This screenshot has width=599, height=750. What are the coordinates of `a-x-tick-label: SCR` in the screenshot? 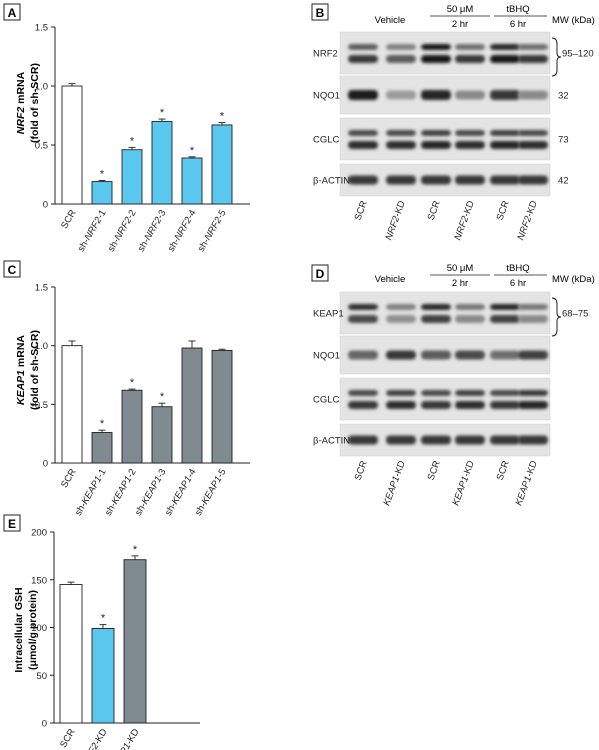 It's located at (69, 219).